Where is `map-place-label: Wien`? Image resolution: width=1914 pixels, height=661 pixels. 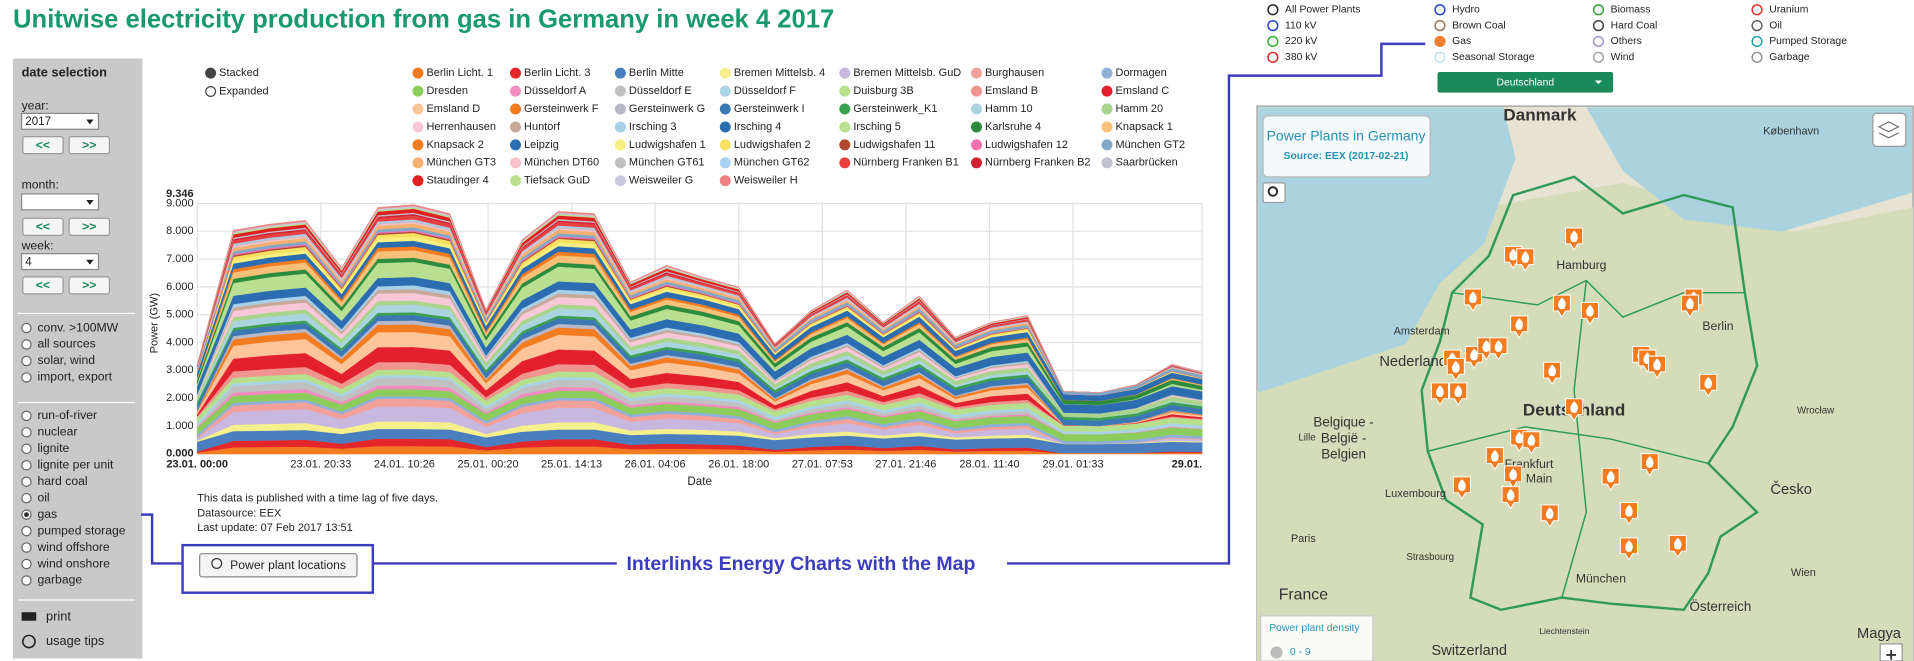 map-place-label: Wien is located at coordinates (1803, 573).